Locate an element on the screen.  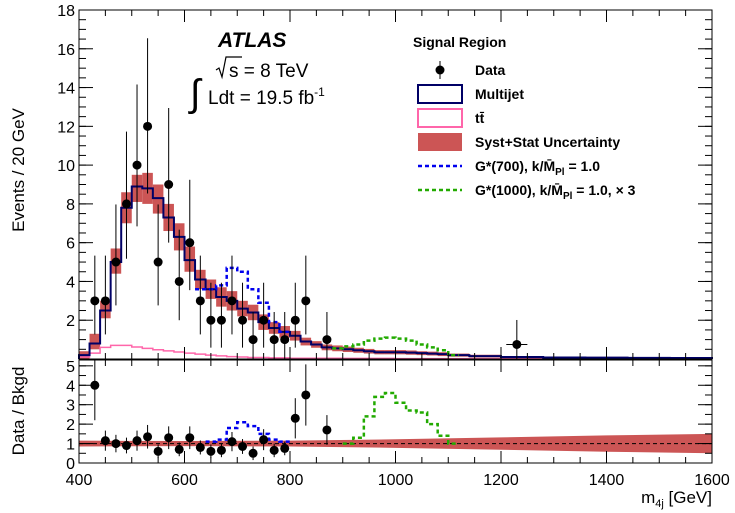
legend-data-marker is located at coordinates (440, 70).